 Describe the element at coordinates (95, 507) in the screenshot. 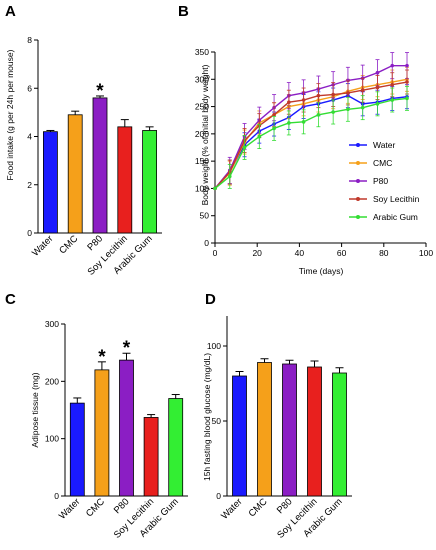

I see `panel-c-category-label: CMC` at that location.